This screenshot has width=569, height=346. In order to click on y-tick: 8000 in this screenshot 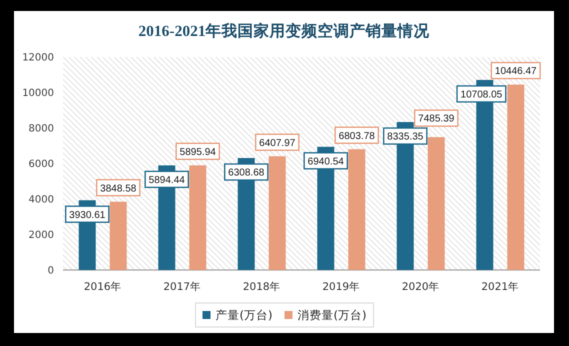, I will do `click(41, 129)`.